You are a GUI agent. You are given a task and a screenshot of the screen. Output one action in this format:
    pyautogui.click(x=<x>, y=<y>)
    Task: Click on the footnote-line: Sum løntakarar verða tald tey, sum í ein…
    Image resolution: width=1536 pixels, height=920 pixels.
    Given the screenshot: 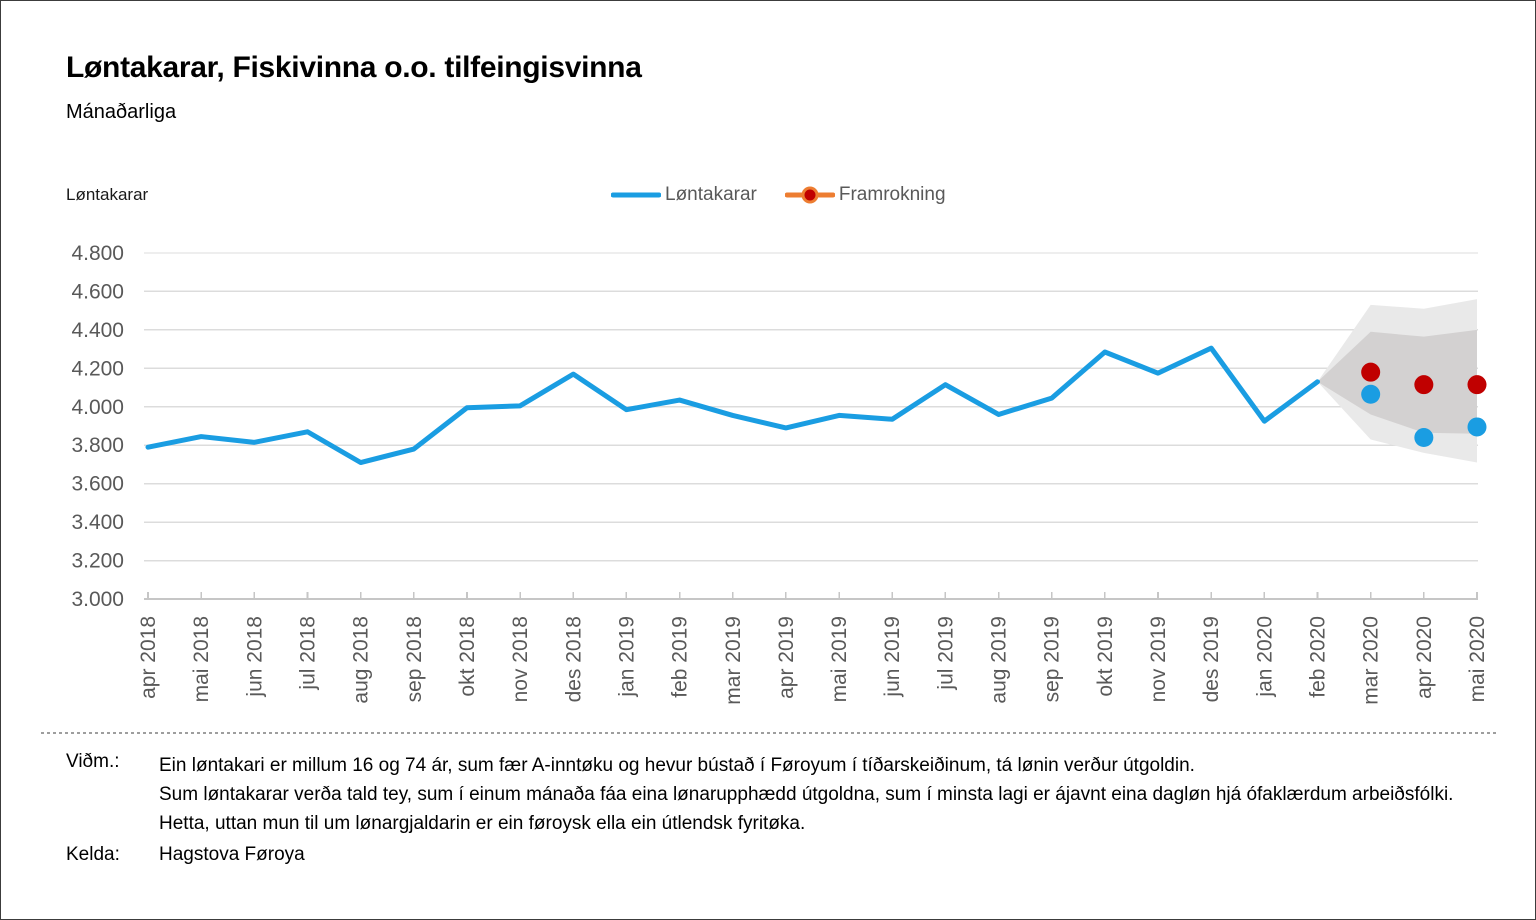 What is the action you would take?
    pyautogui.click(x=806, y=794)
    